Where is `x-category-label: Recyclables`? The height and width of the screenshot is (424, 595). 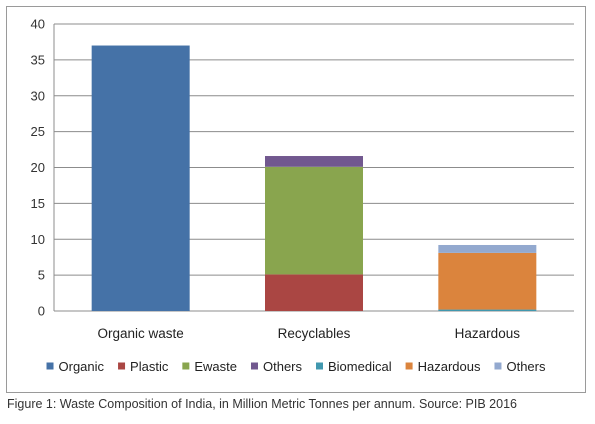 x-category-label: Recyclables is located at coordinates (314, 333).